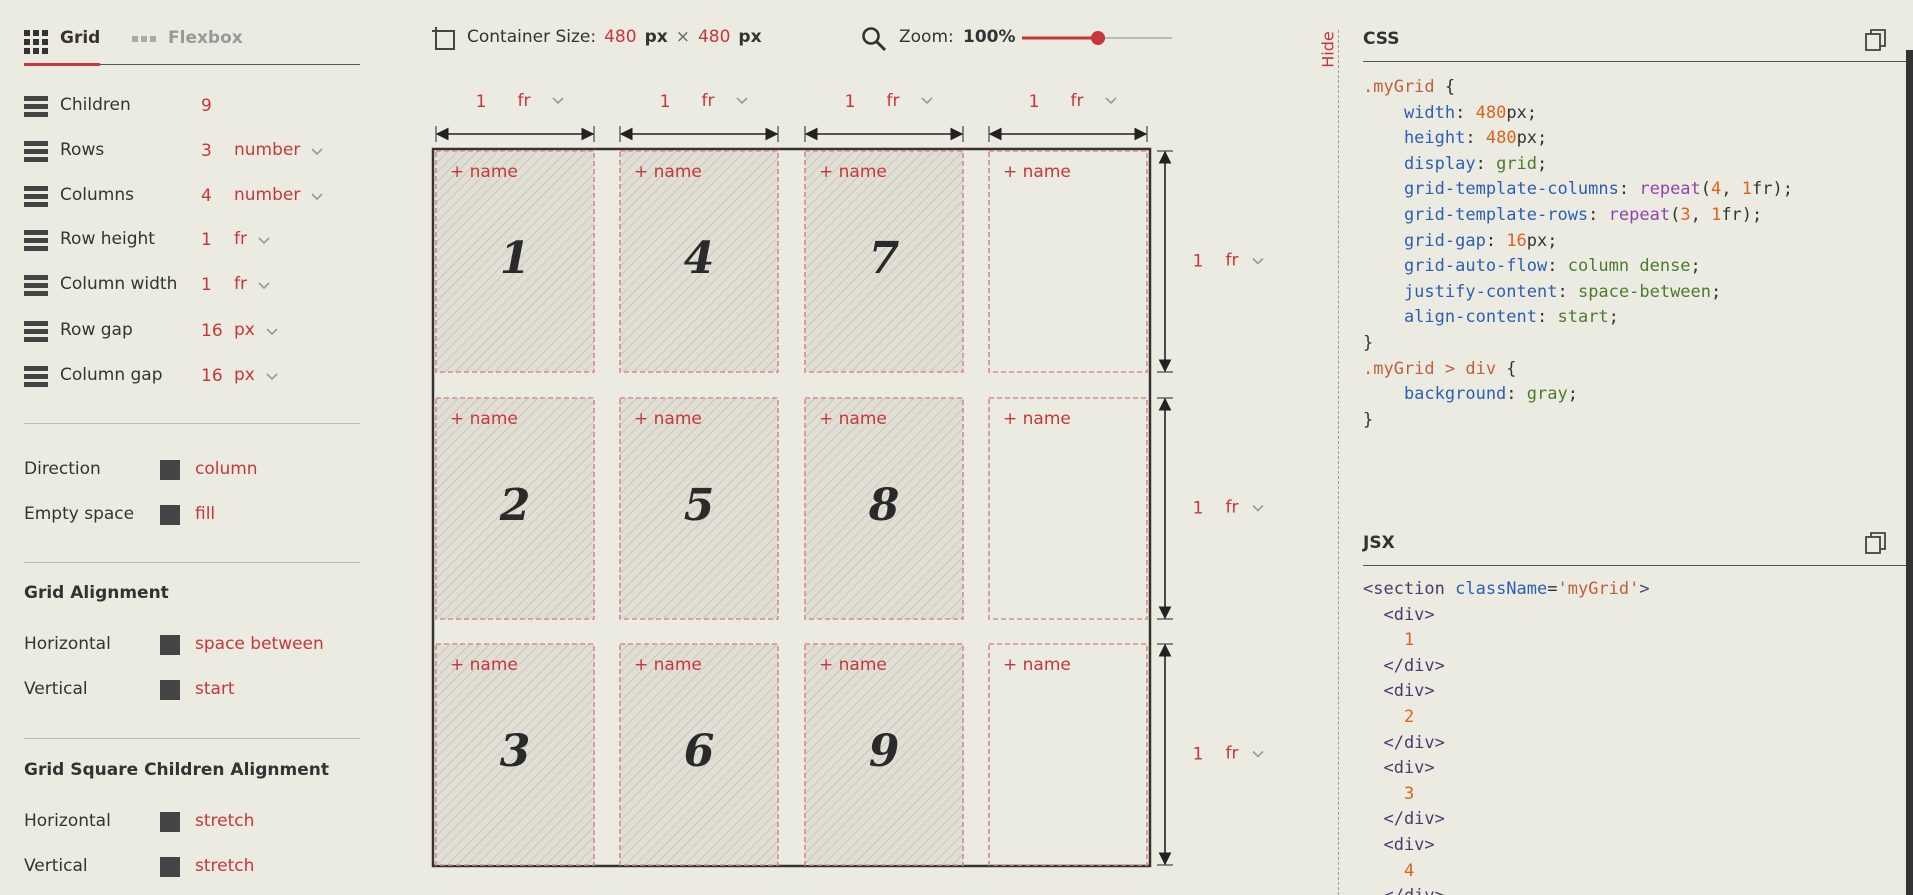 This screenshot has height=895, width=1913. What do you see at coordinates (215, 689) in the screenshot?
I see `grid-alignment-value: start` at bounding box center [215, 689].